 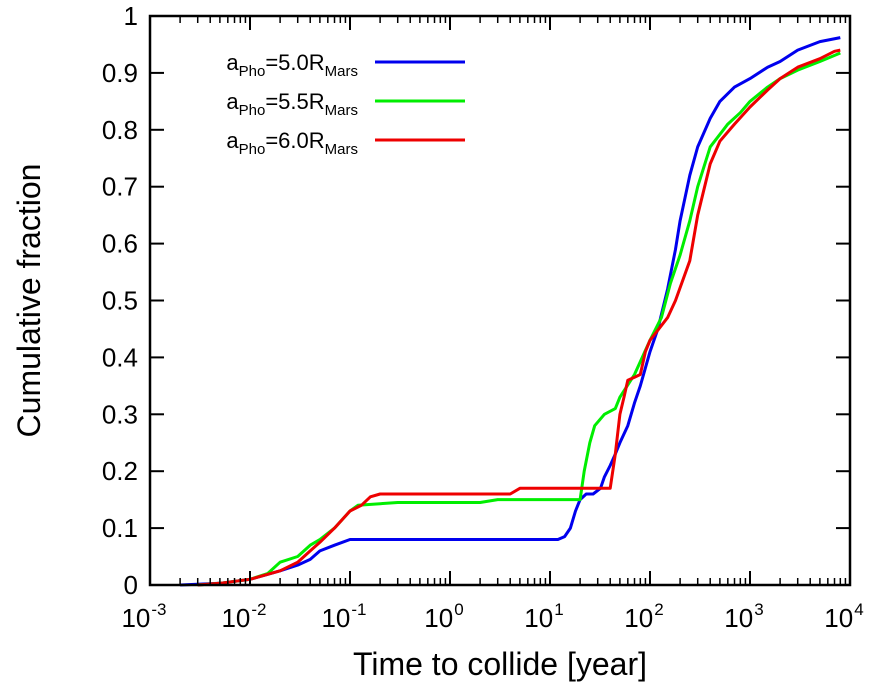 What do you see at coordinates (120, 414) in the screenshot?
I see `y-tick-label: 0.3` at bounding box center [120, 414].